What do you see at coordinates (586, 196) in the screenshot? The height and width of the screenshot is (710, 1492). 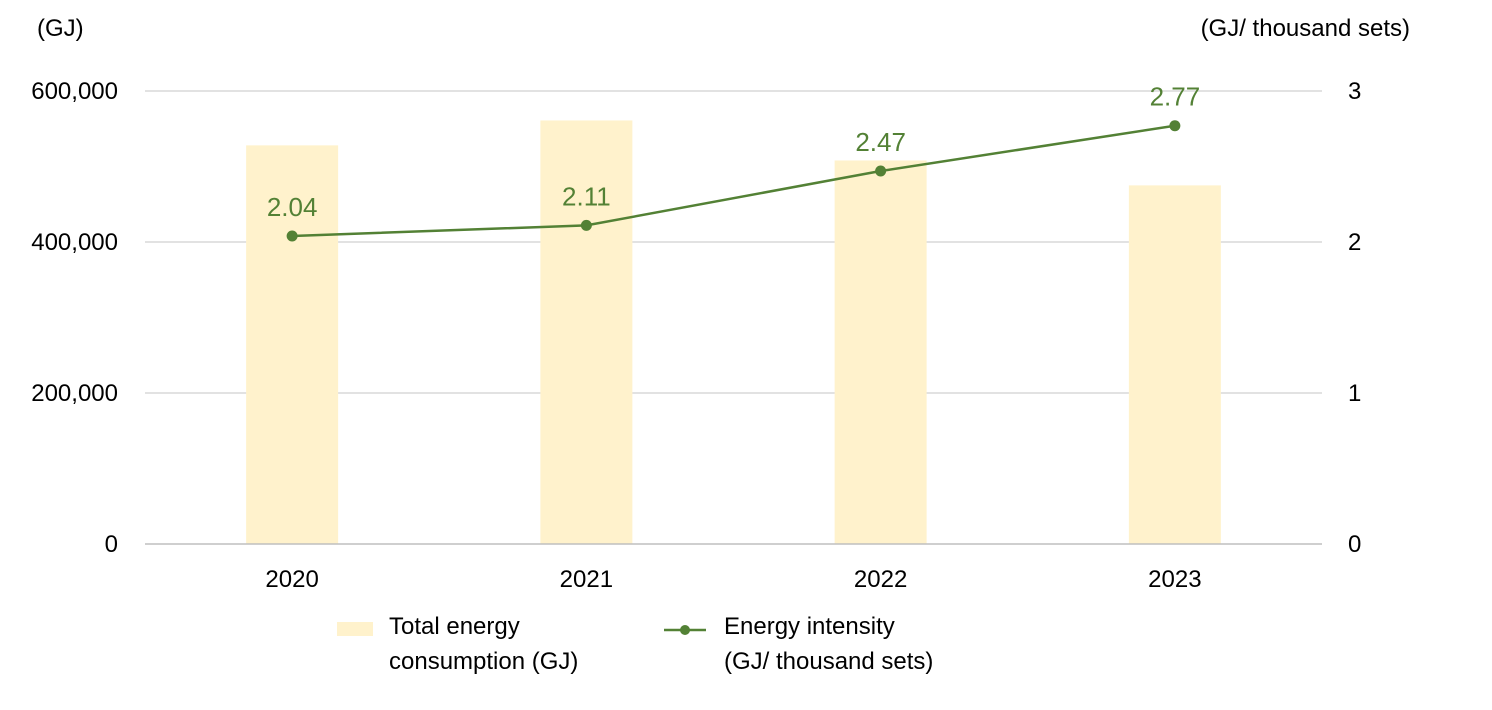 I see `data-label: 2.11` at bounding box center [586, 196].